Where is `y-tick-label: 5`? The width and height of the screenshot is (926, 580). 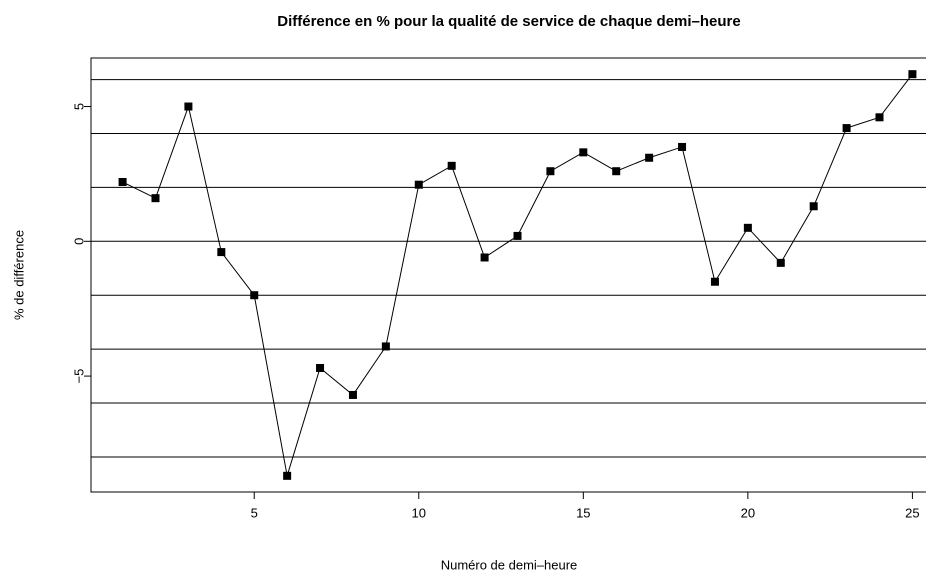 y-tick-label: 5 is located at coordinates (78, 106).